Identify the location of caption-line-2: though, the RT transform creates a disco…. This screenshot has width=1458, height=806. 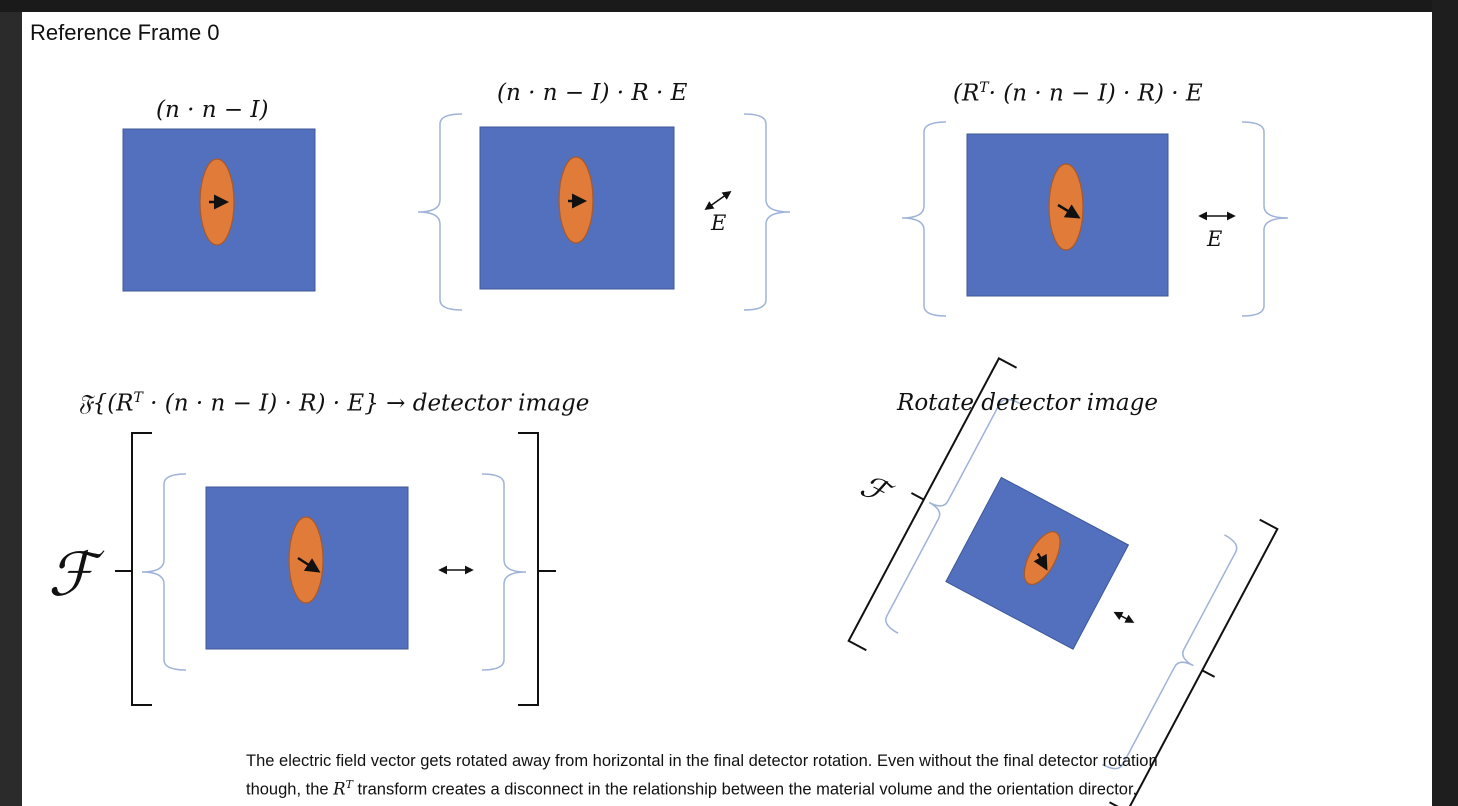
(692, 788).